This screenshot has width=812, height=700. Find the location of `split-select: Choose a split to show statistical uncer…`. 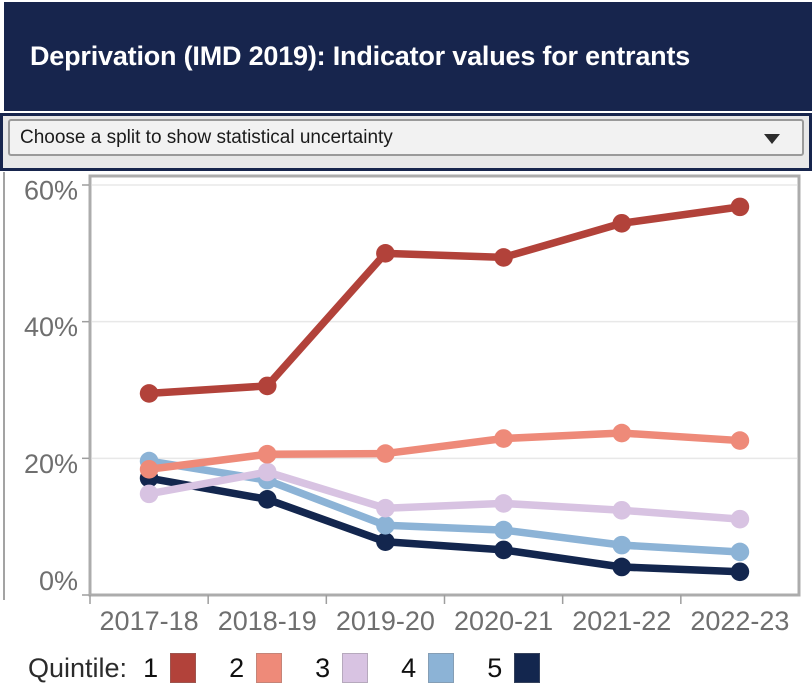

split-select: Choose a split to show statistical uncer… is located at coordinates (406, 137).